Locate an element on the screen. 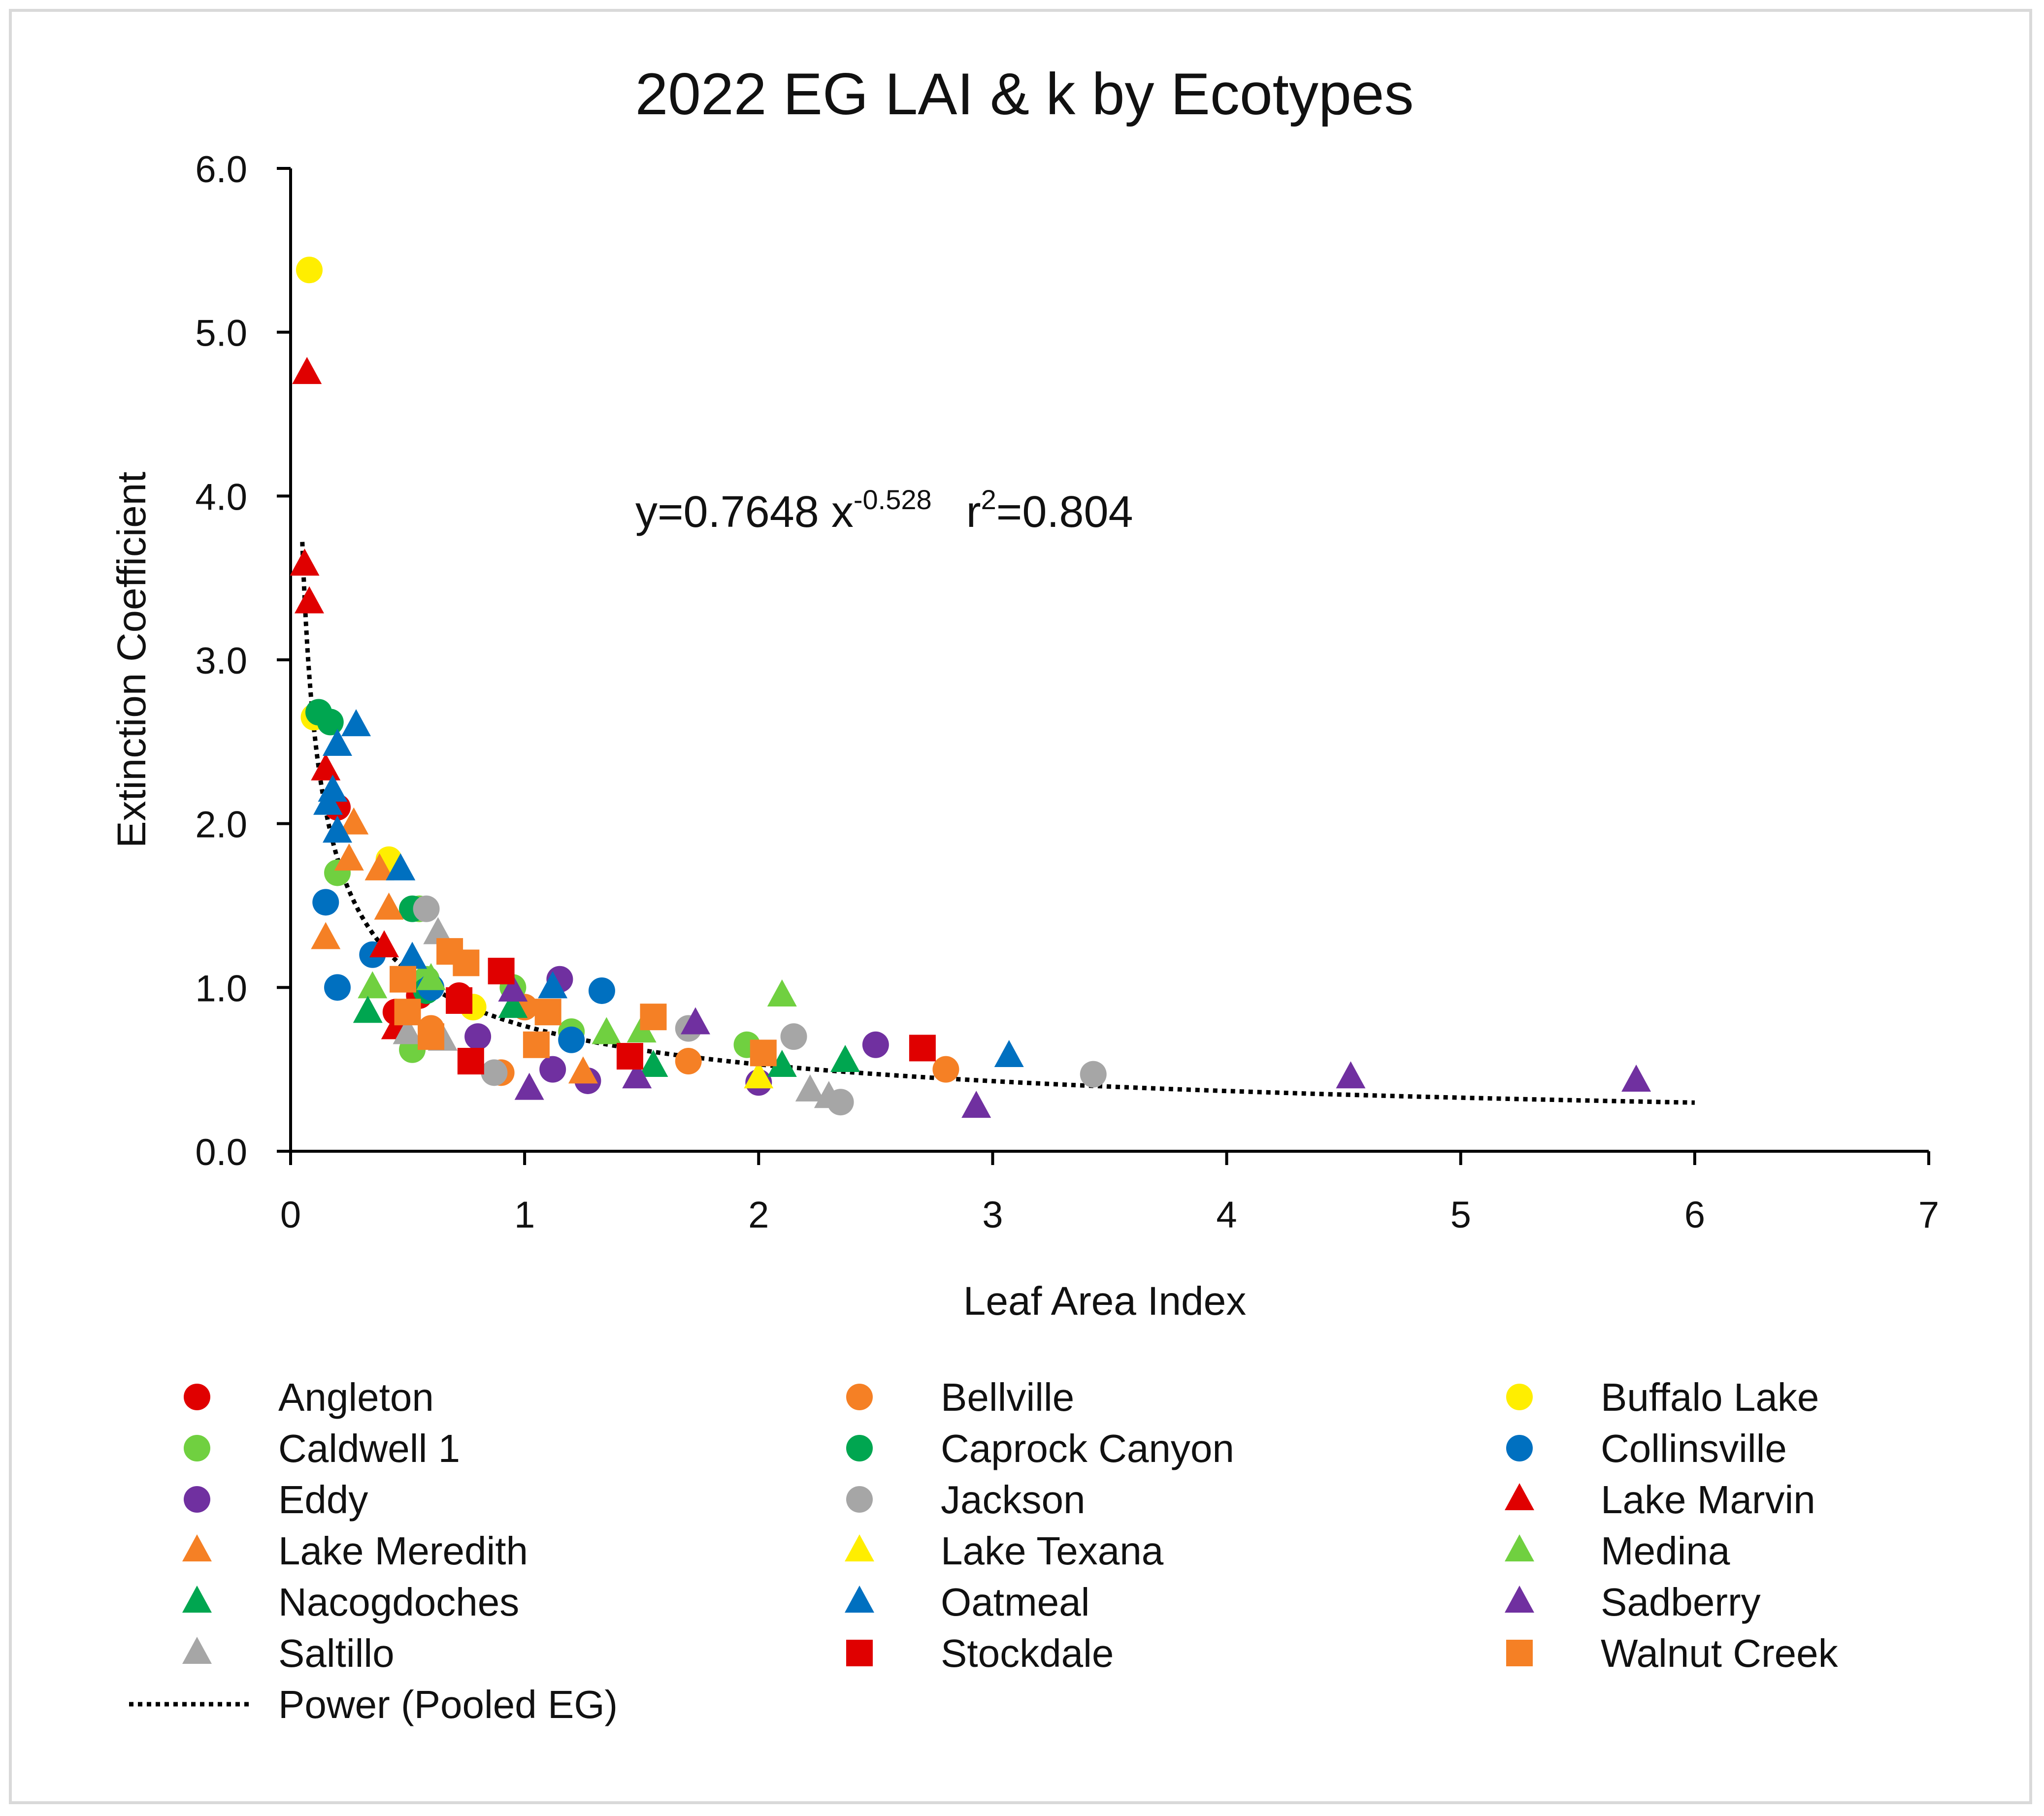  legend-label: Saltillo is located at coordinates (337, 1653).